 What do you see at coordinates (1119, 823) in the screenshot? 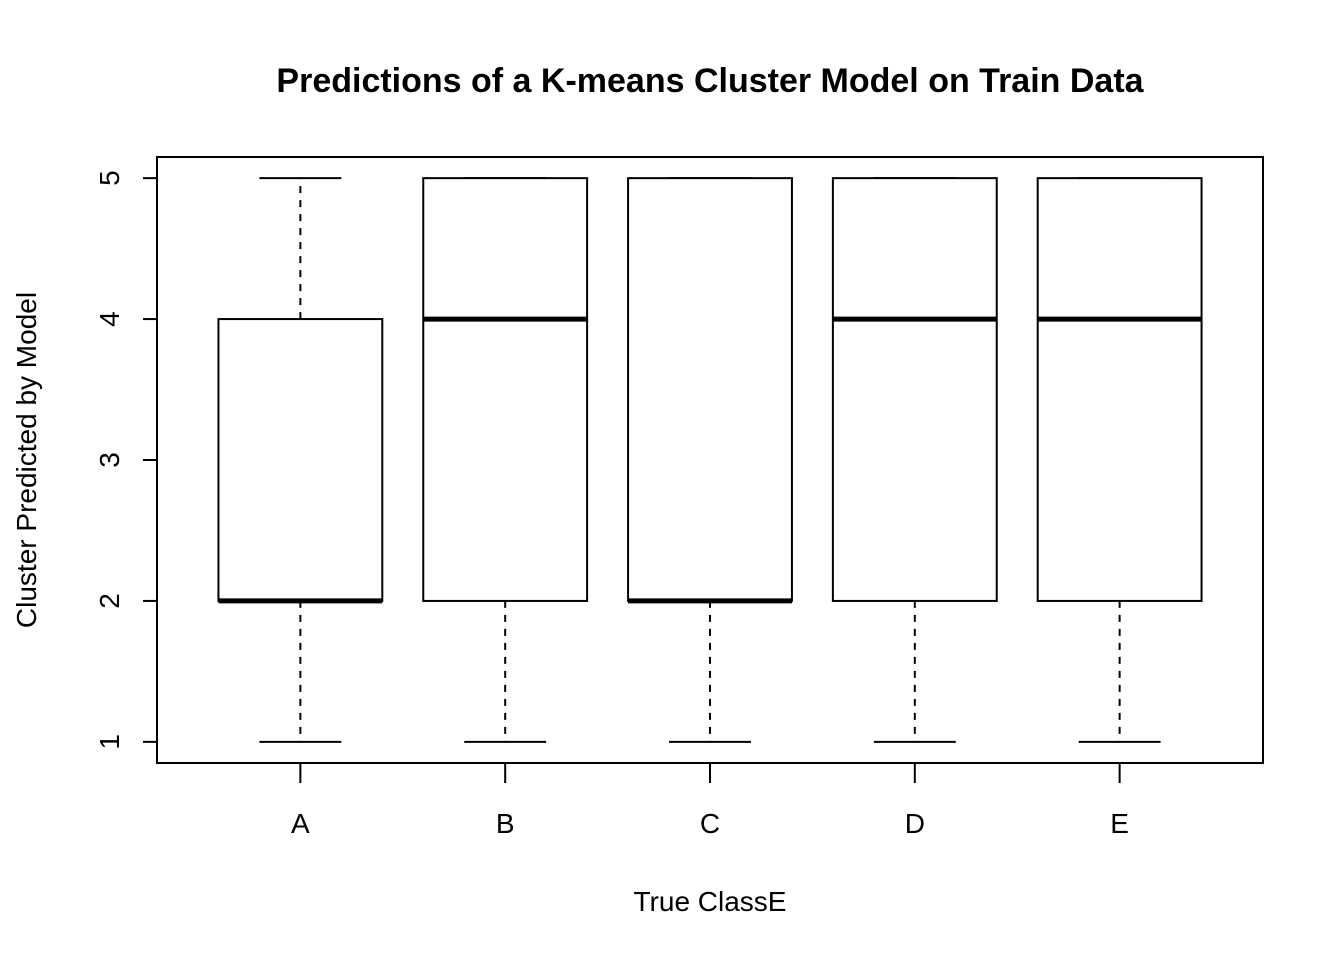
I see `x-tick-label: E` at bounding box center [1119, 823].